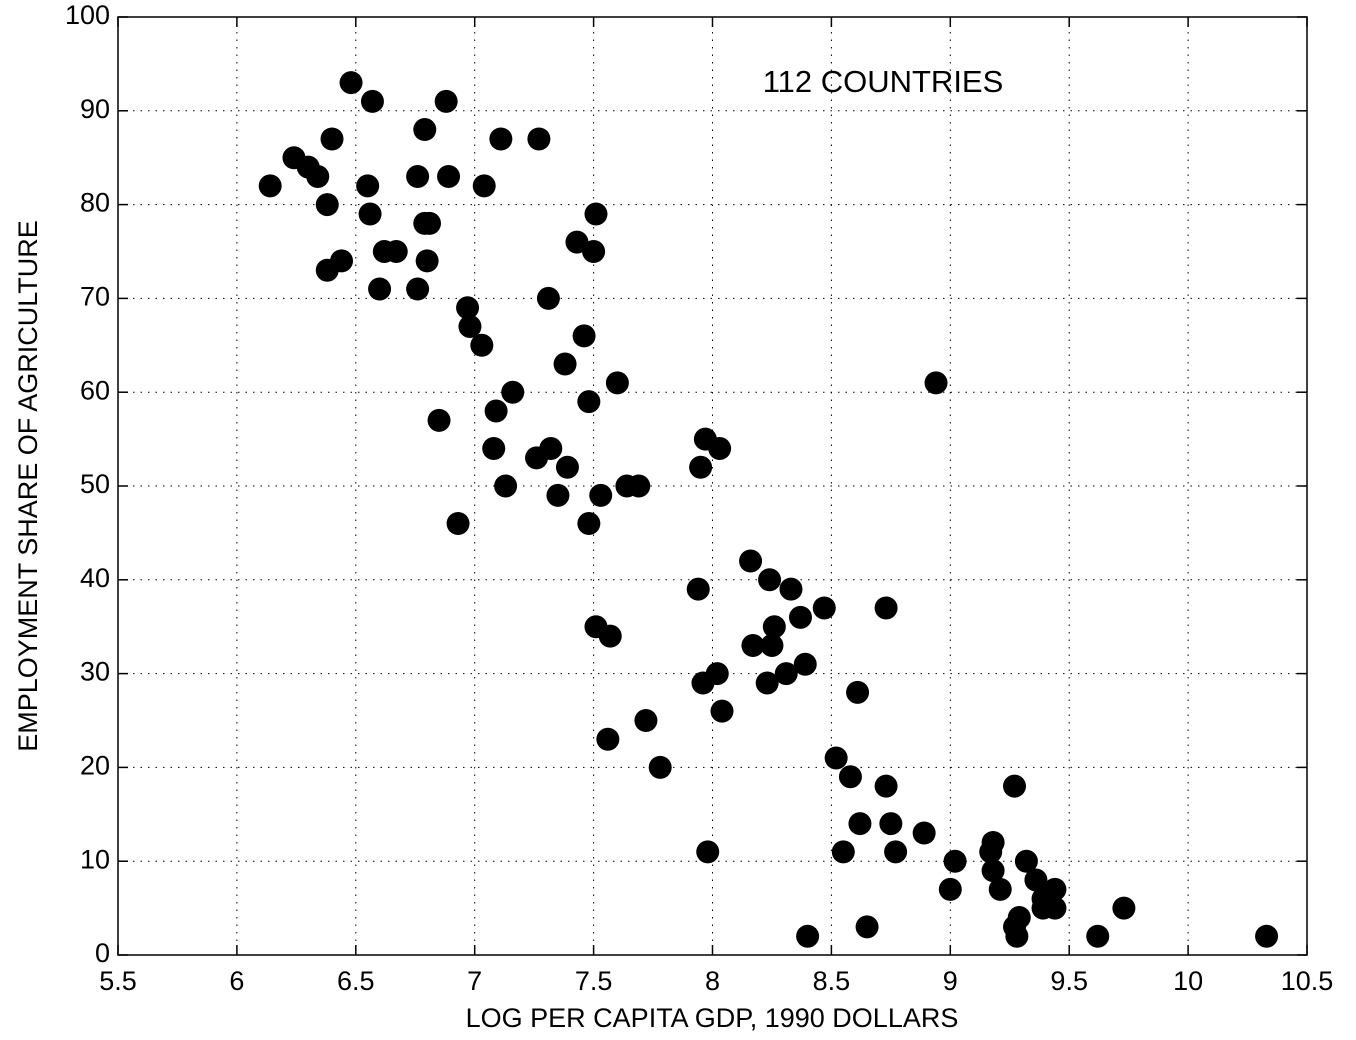 The width and height of the screenshot is (1356, 1040). What do you see at coordinates (95, 578) in the screenshot?
I see `y-tick-label: 40` at bounding box center [95, 578].